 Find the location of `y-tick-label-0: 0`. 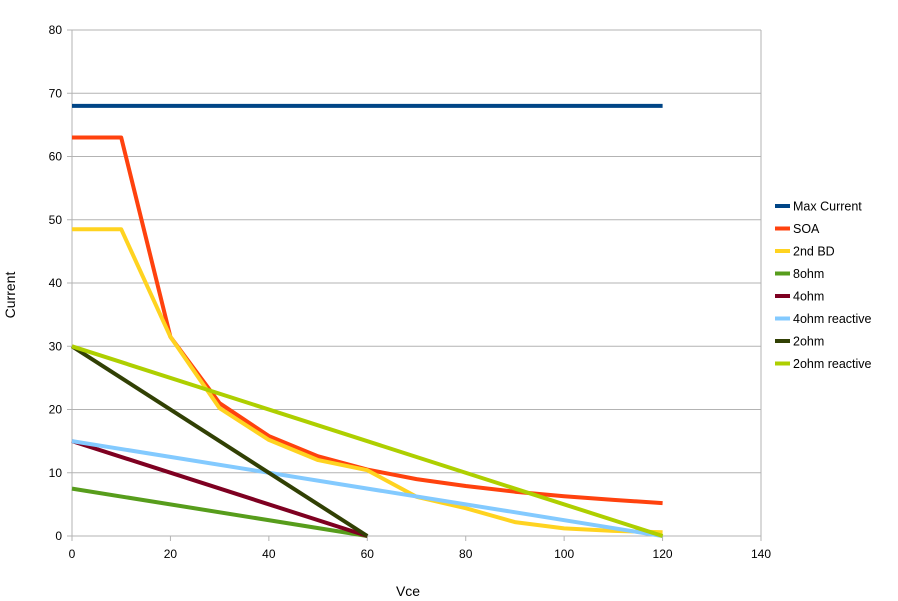

y-tick-label-0: 0 is located at coordinates (58, 536).